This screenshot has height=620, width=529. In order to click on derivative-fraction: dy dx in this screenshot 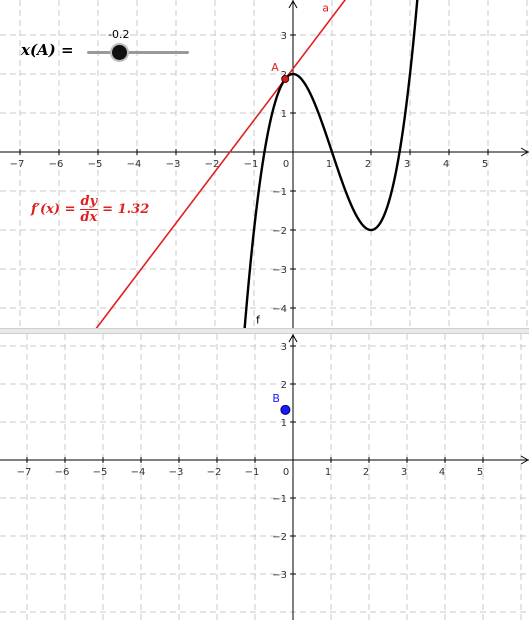, I will do `click(89, 209)`.